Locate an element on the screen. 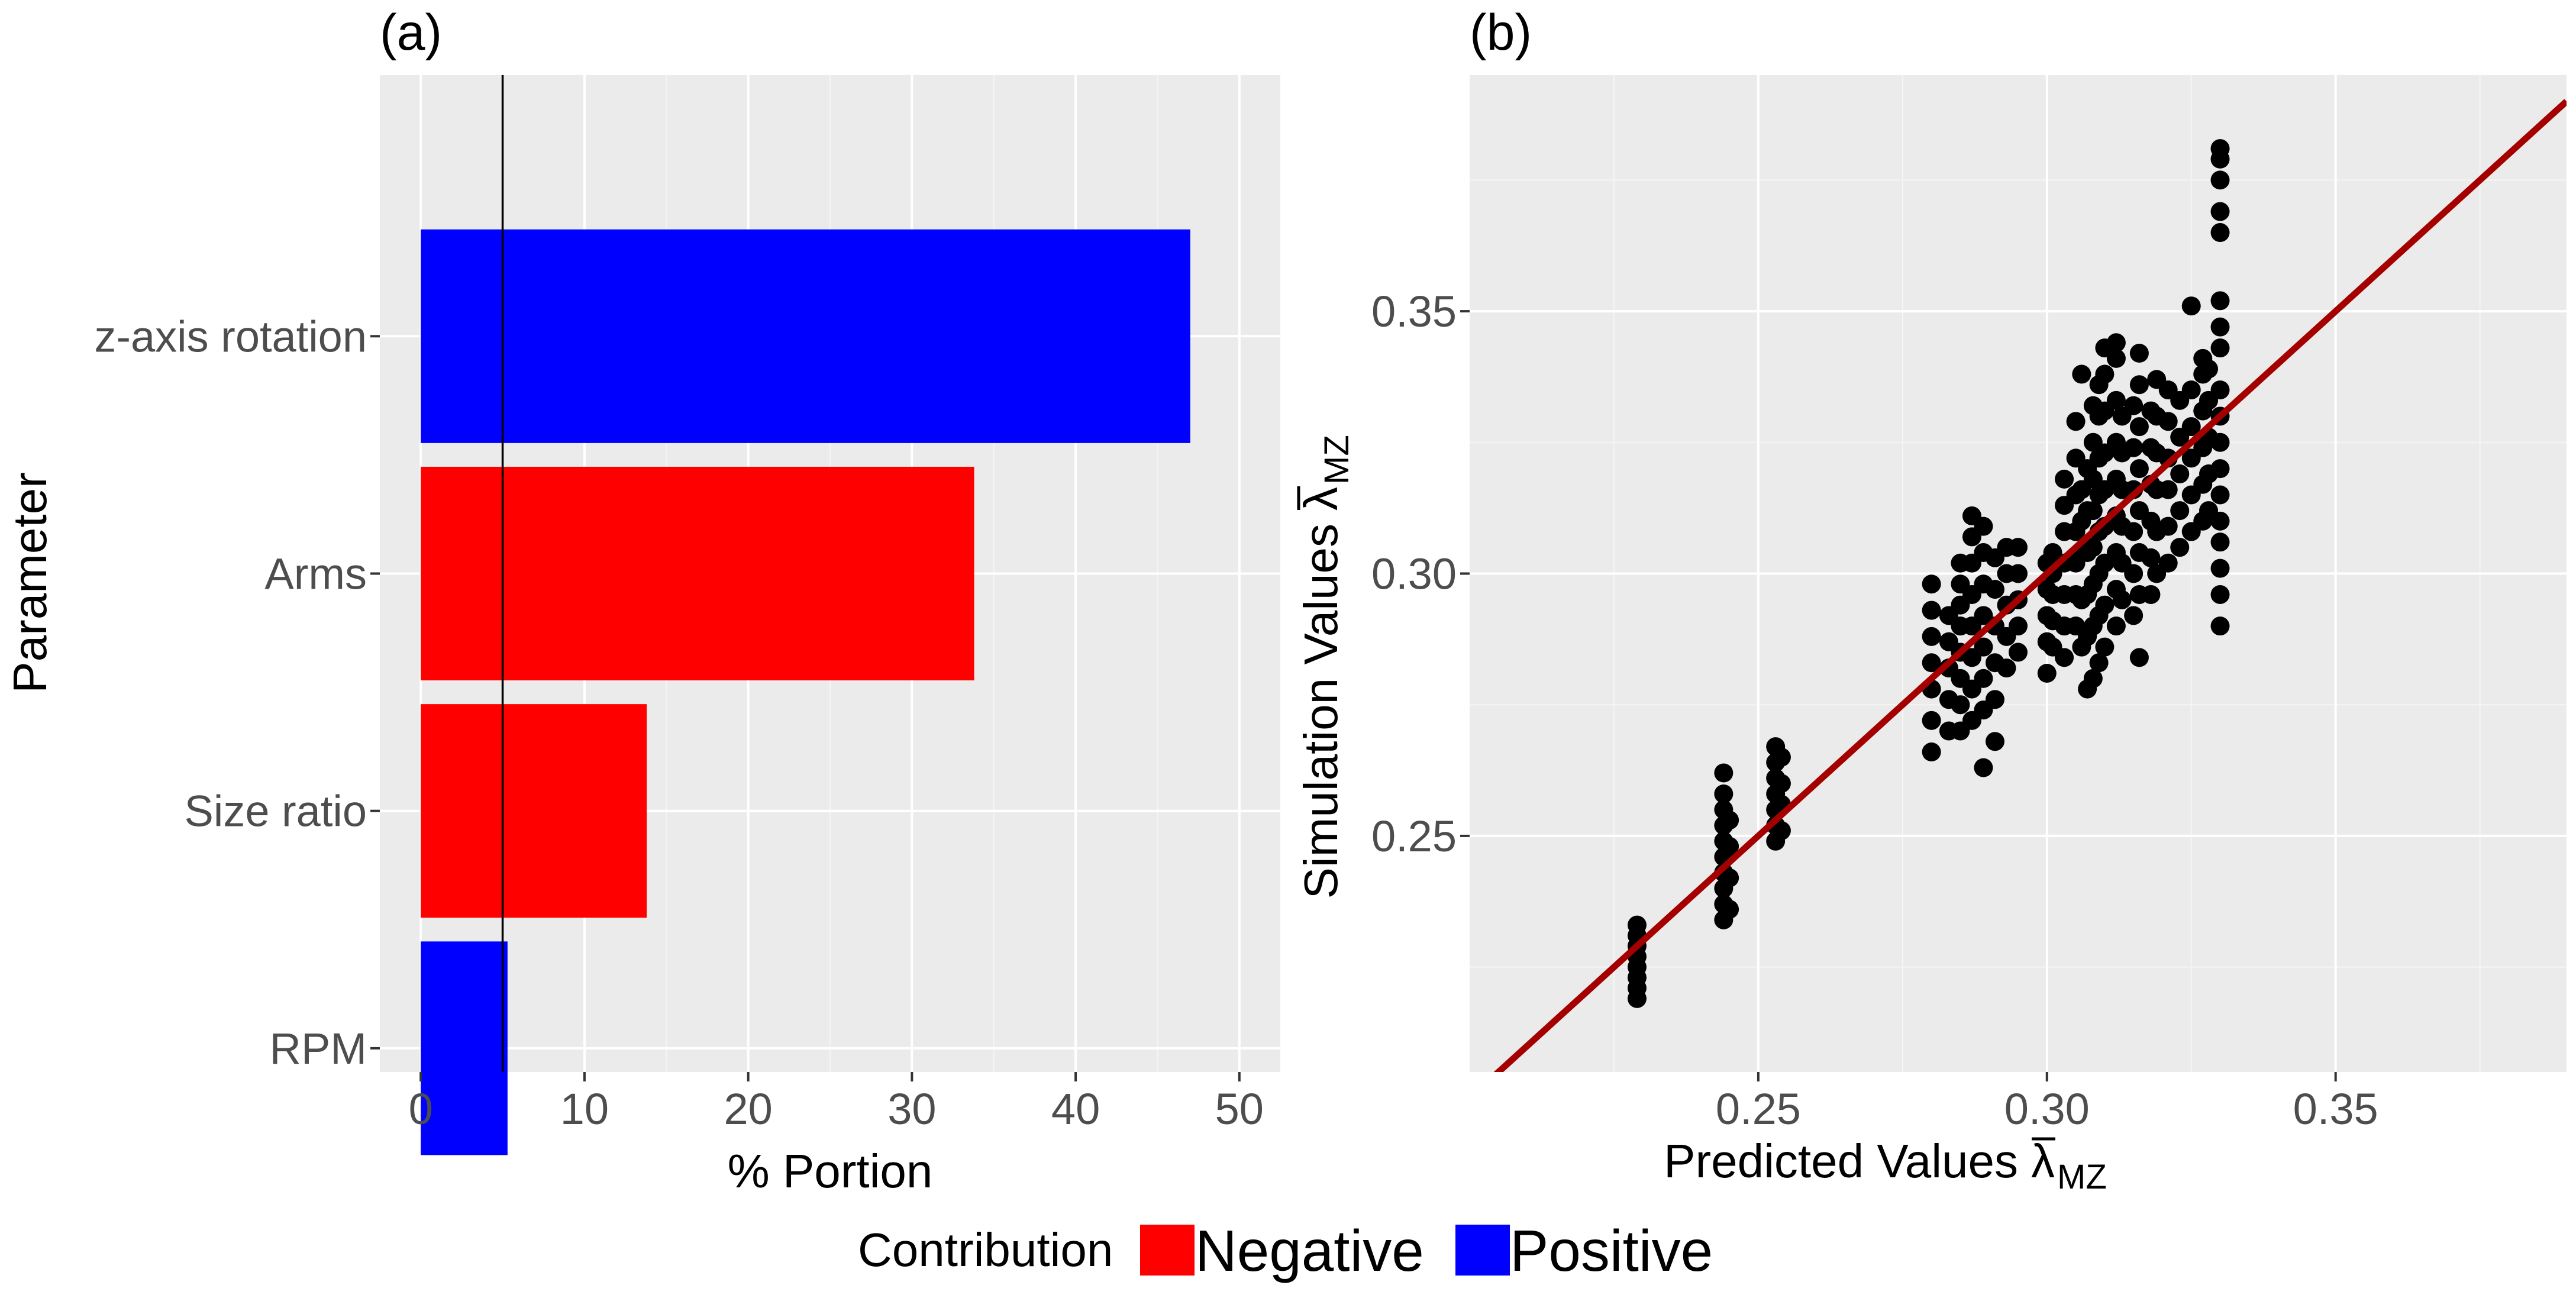 The width and height of the screenshot is (2576, 1298). panel-a-y-ticks: z-axis rotation Arms Size ratio RPM is located at coordinates (237, 693).